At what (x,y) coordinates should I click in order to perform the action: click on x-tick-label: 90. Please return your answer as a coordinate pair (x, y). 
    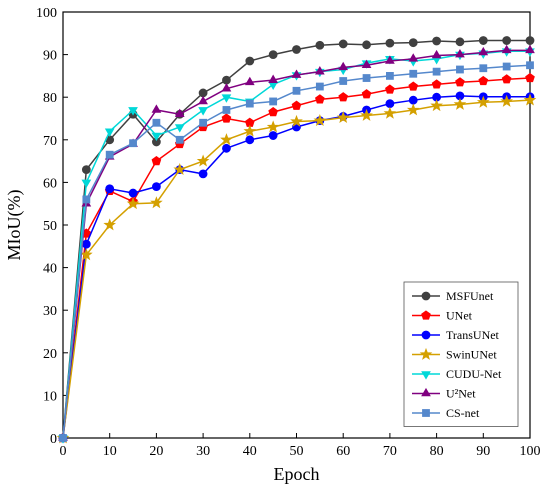
    Looking at the image, I should click on (483, 451).